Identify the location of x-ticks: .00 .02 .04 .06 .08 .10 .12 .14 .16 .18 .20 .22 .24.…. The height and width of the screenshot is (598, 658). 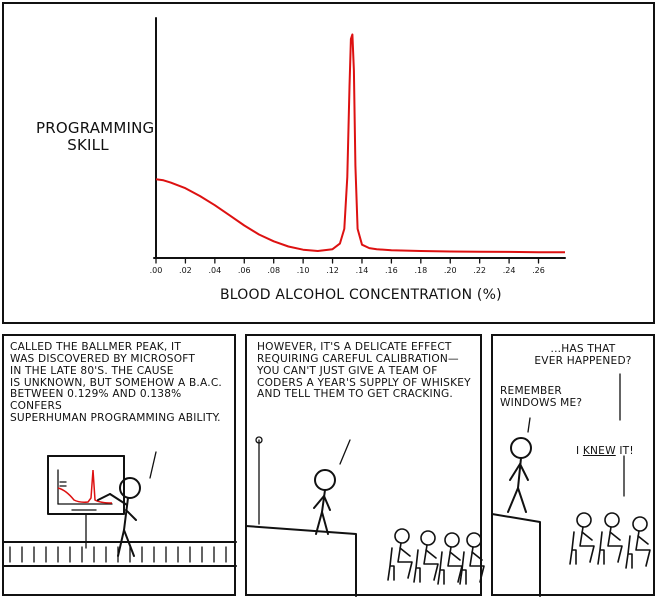
(347, 266).